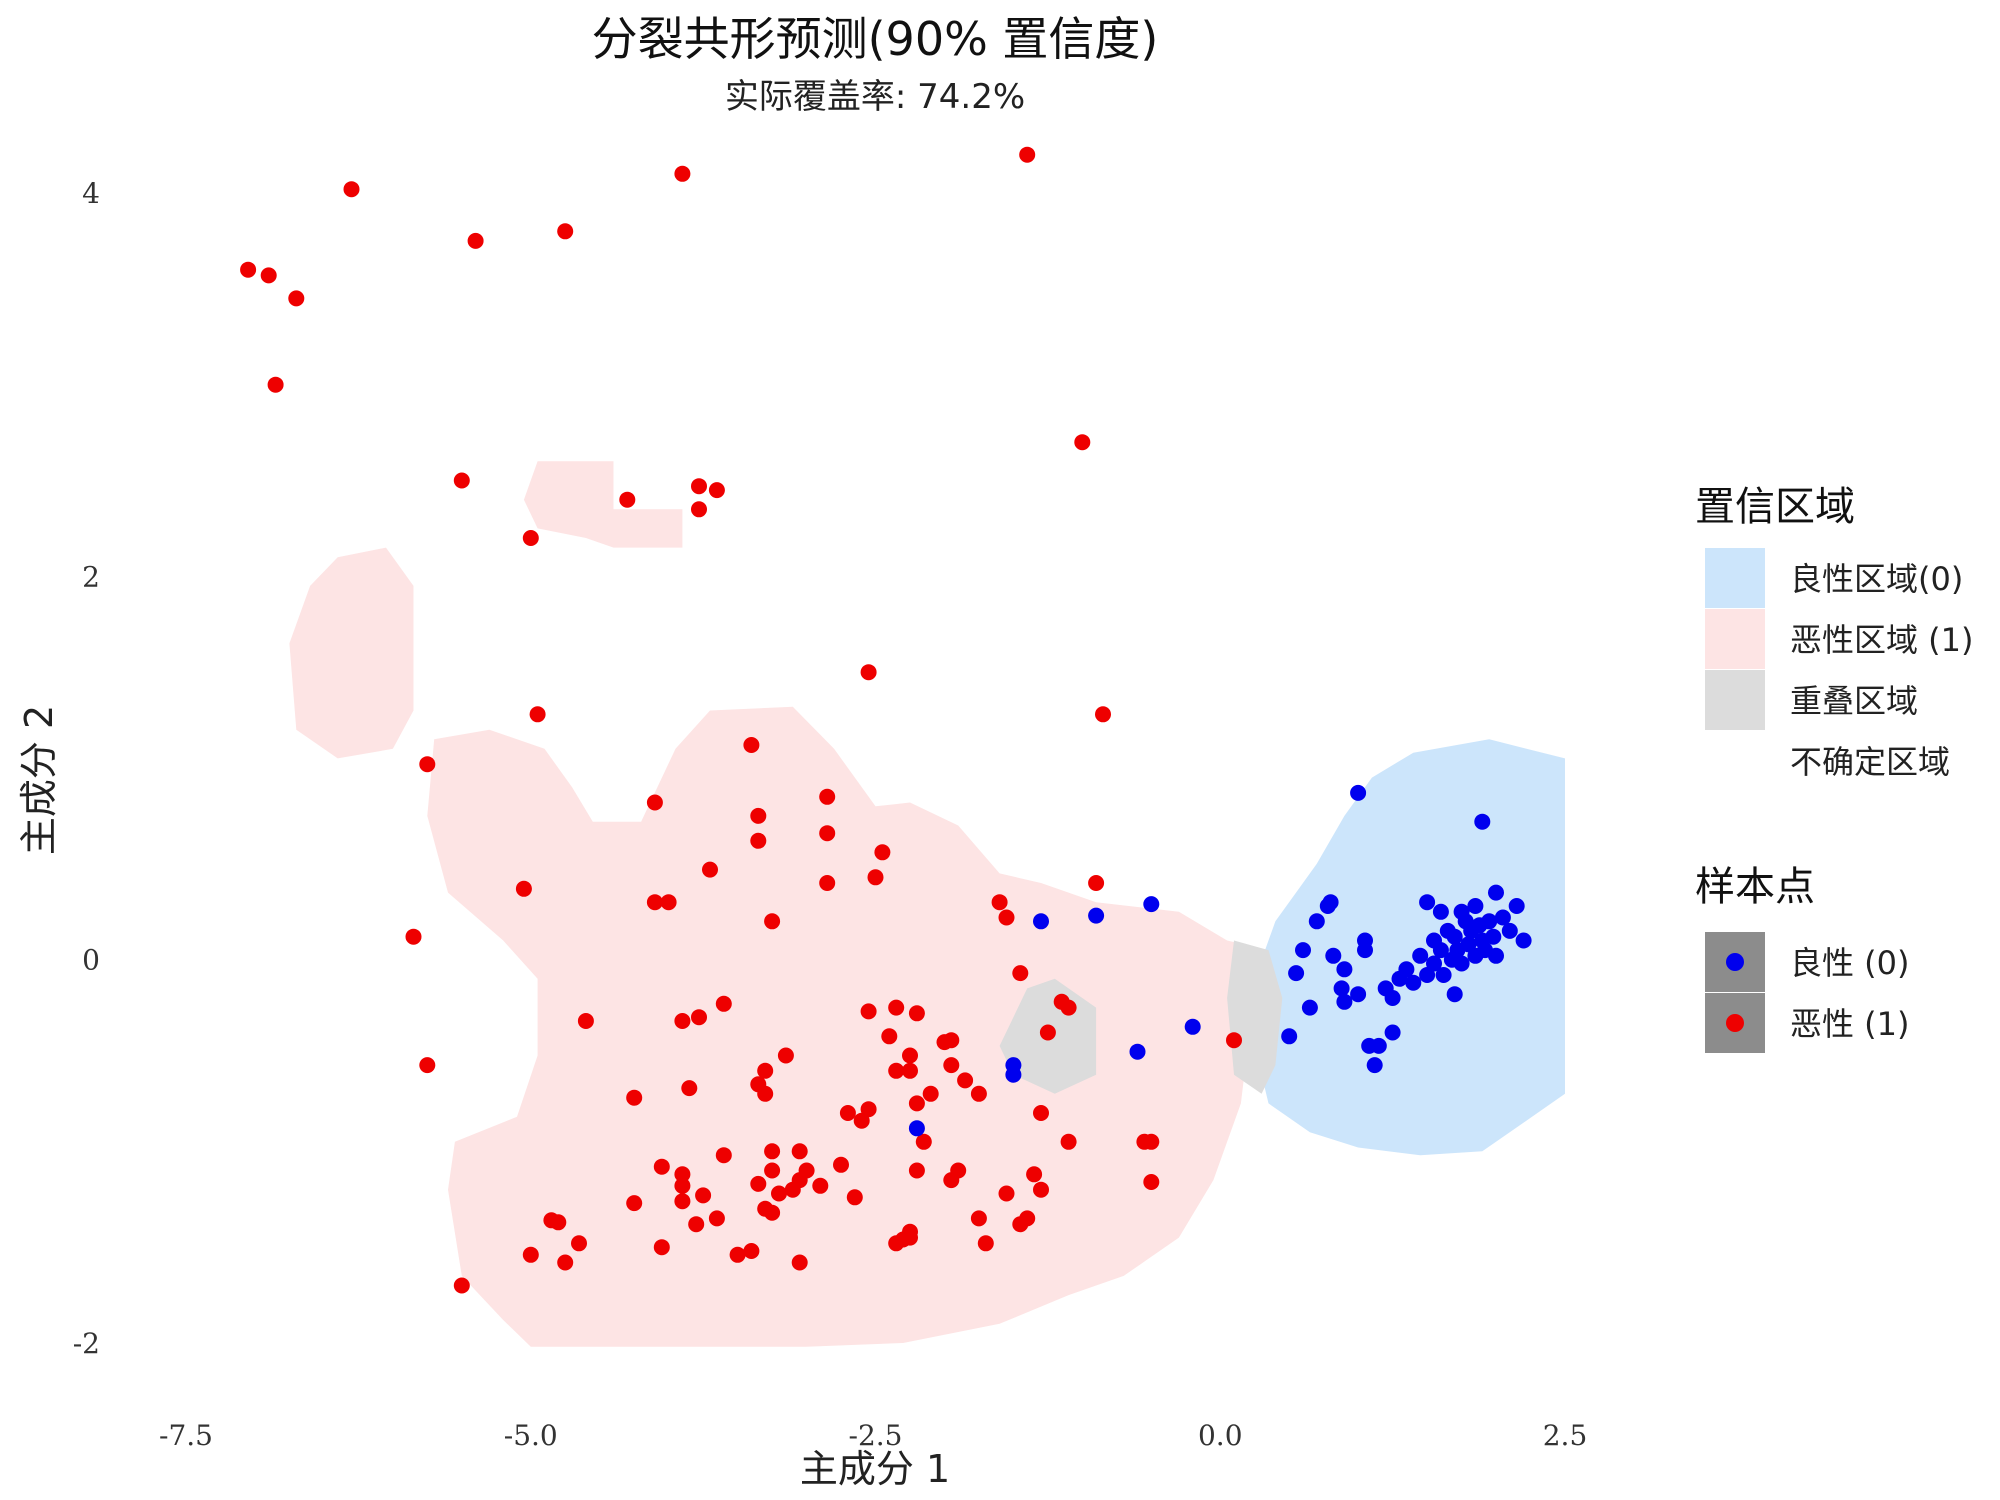 This screenshot has height=1500, width=2000. Describe the element at coordinates (91, 576) in the screenshot. I see `y-tick-label: 2` at that location.